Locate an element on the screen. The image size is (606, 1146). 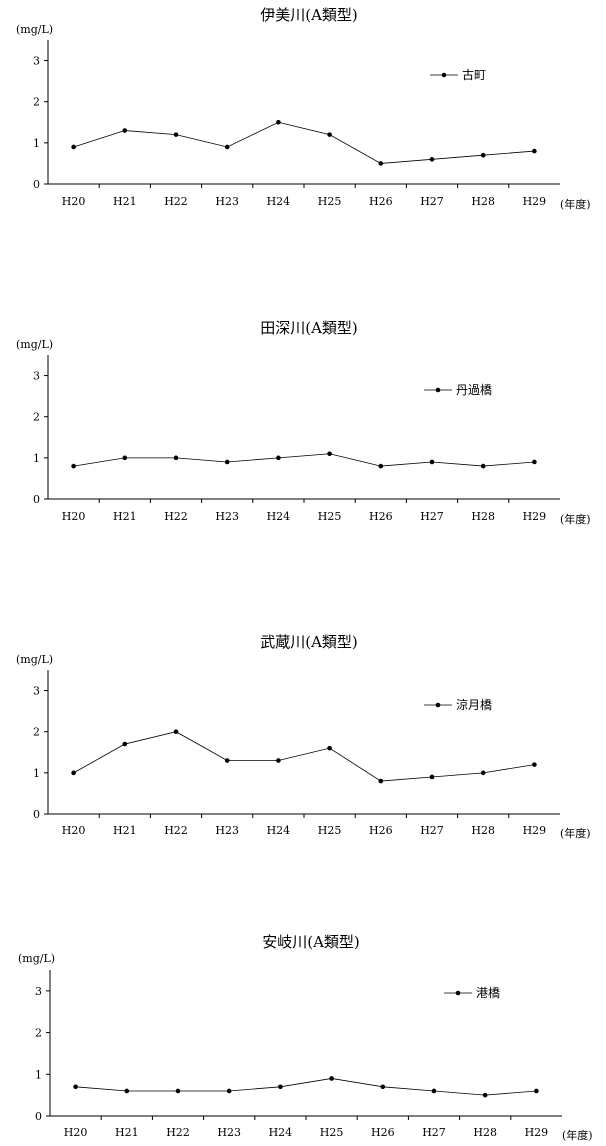
chart-title: 安岐川(A類型) is located at coordinates (311, 942).